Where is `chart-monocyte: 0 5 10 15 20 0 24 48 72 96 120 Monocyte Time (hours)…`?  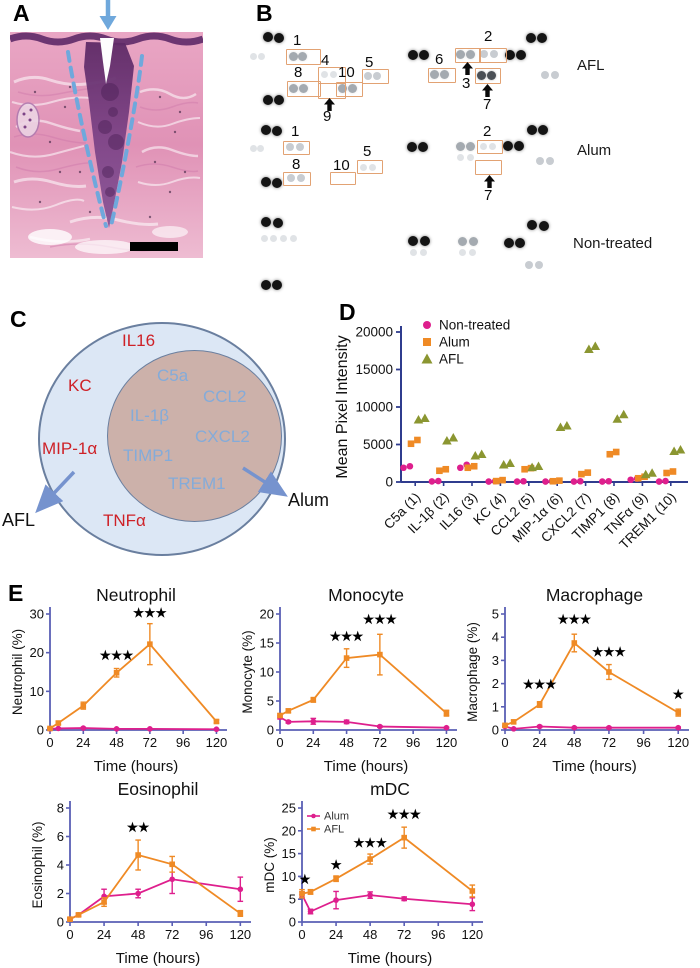 chart-monocyte: 0 5 10 15 20 0 24 48 72 96 120 Monocyte Time (hours)… is located at coordinates (348, 680).